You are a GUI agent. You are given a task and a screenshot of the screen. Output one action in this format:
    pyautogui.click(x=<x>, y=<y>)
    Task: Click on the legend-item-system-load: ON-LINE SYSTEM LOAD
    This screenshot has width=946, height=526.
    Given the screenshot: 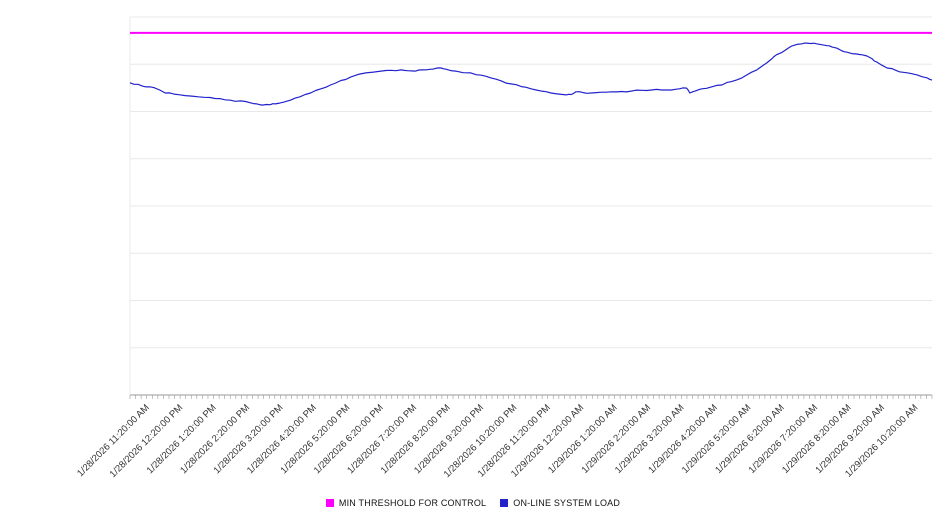 What is the action you would take?
    pyautogui.click(x=560, y=503)
    